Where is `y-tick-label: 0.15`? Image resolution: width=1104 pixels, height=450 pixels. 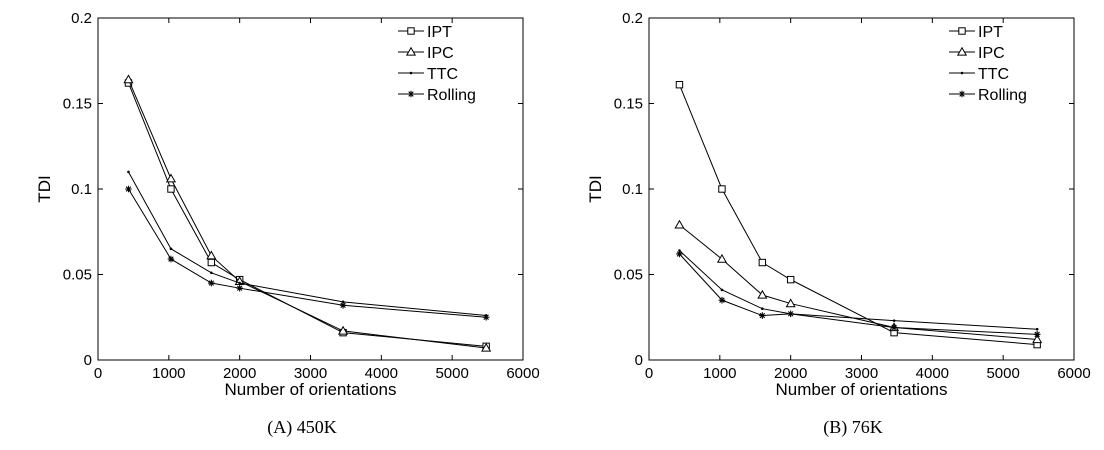
y-tick-label: 0.15 is located at coordinates (628, 104).